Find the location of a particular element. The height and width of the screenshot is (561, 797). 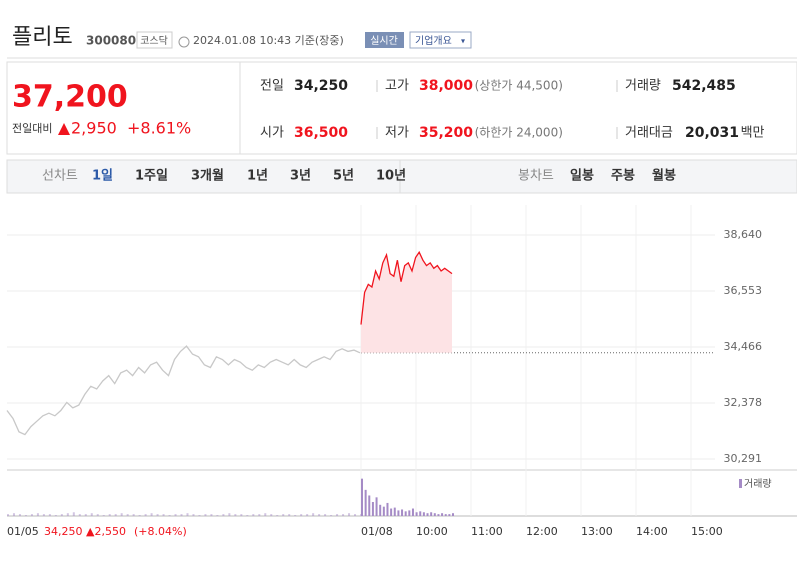

item-value: 34,250 is located at coordinates (321, 86).